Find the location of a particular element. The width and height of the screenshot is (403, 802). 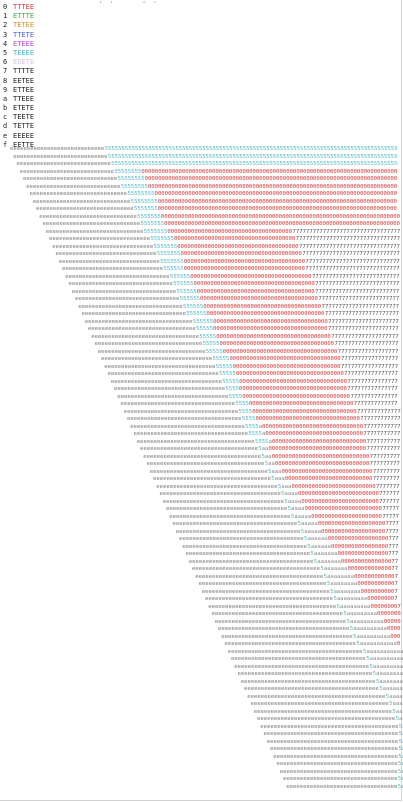

pattern-segment-a: aaaaaaaaaaa is located at coordinates (378, 644).